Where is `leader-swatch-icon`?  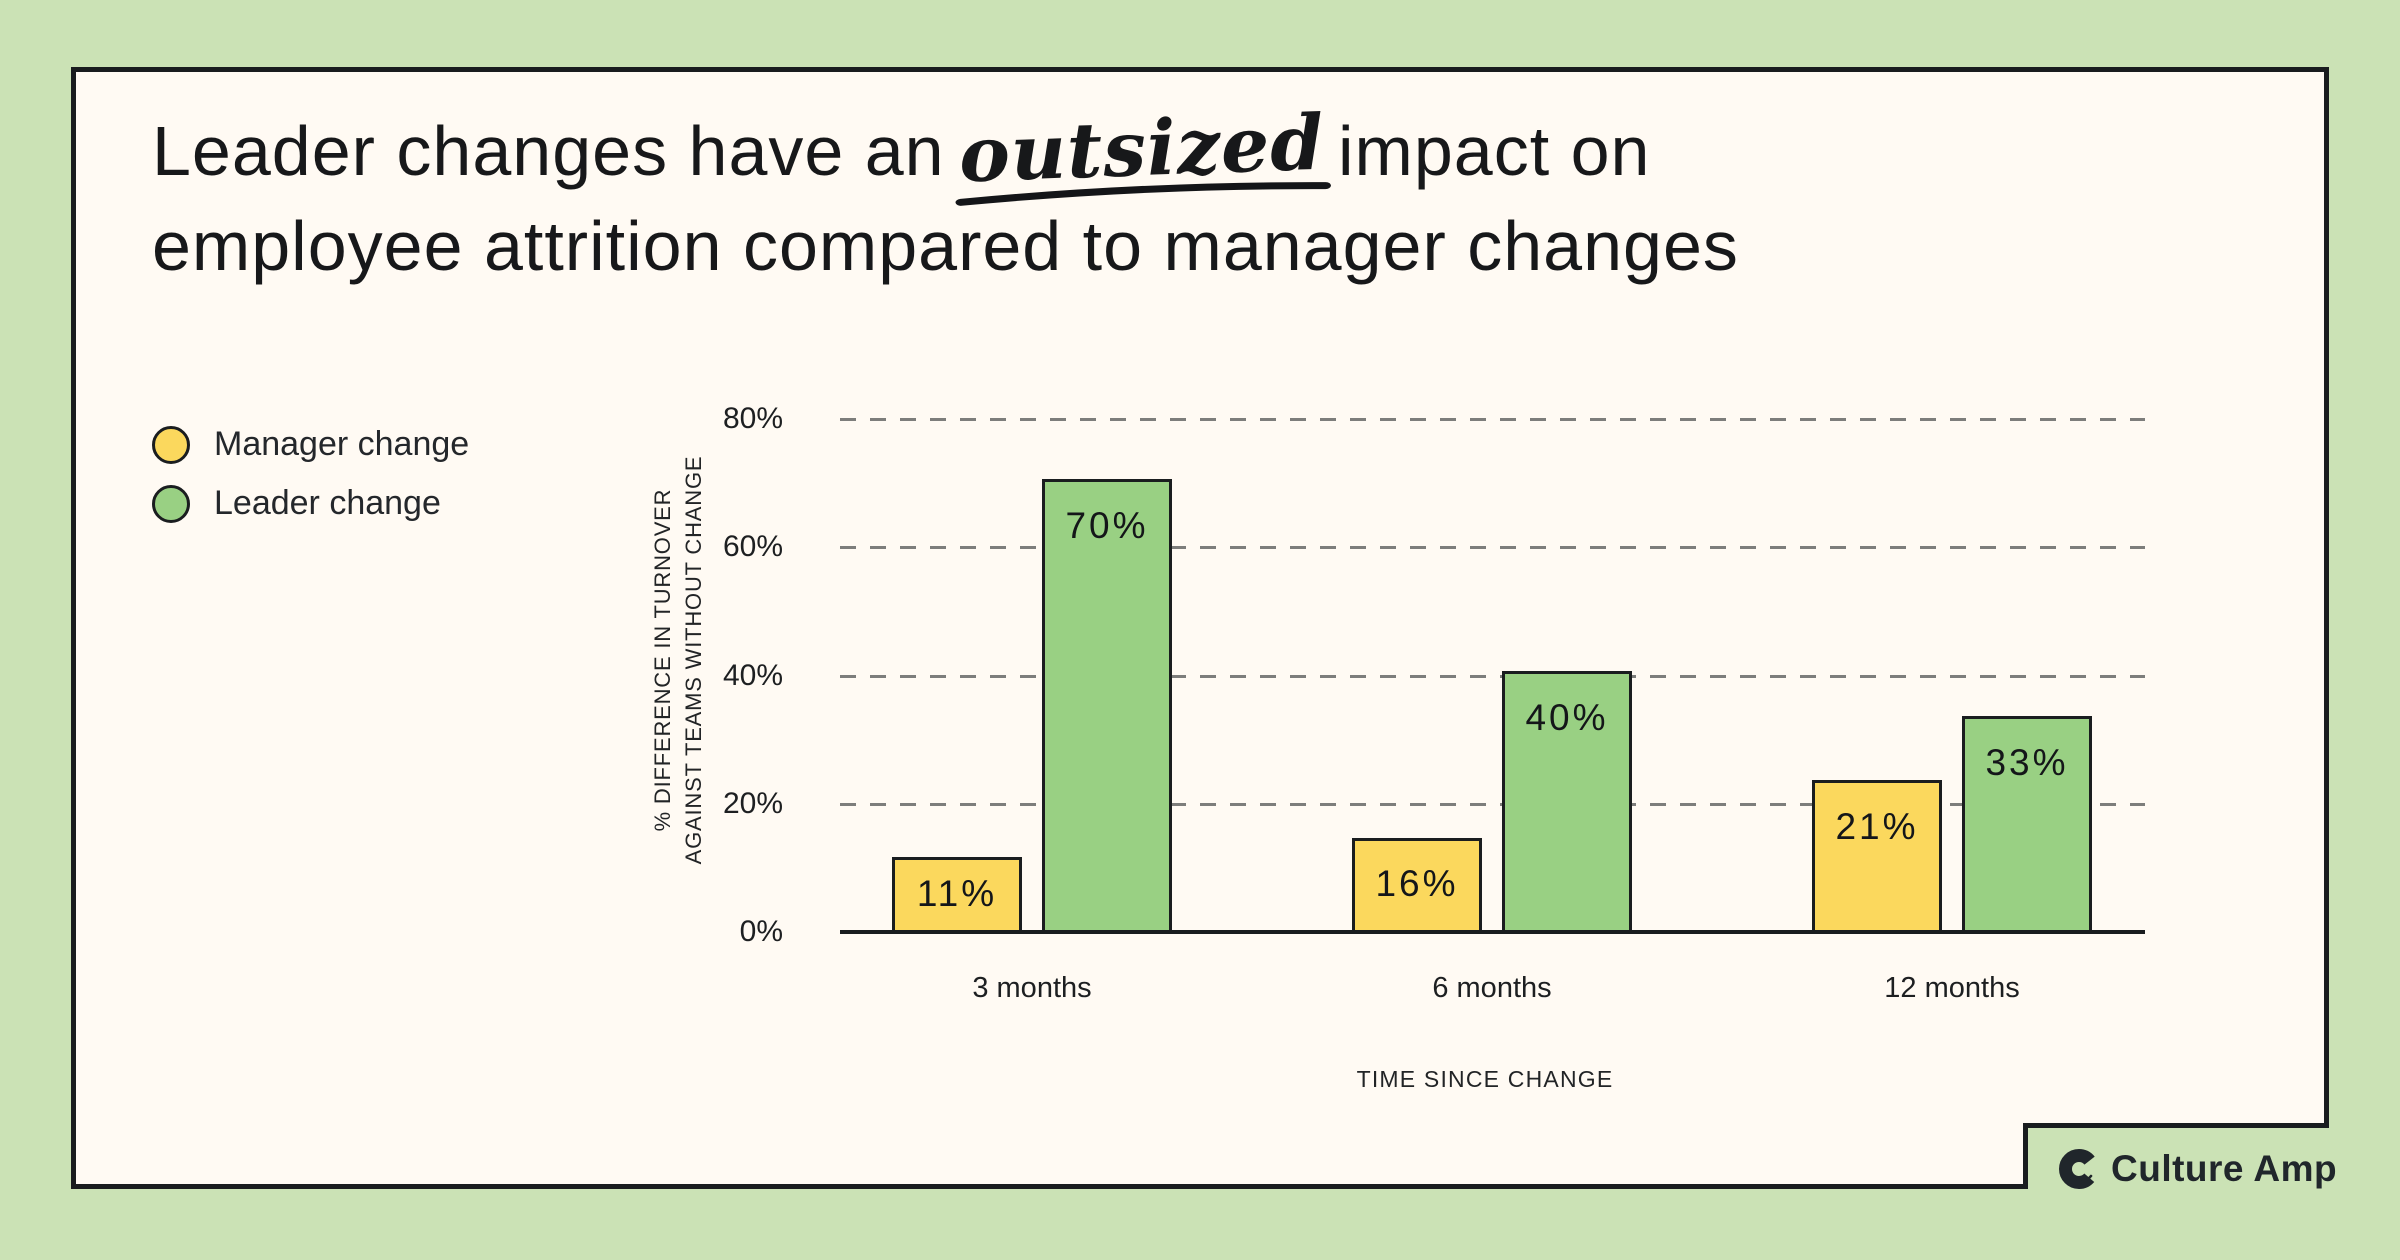
leader-swatch-icon is located at coordinates (171, 503).